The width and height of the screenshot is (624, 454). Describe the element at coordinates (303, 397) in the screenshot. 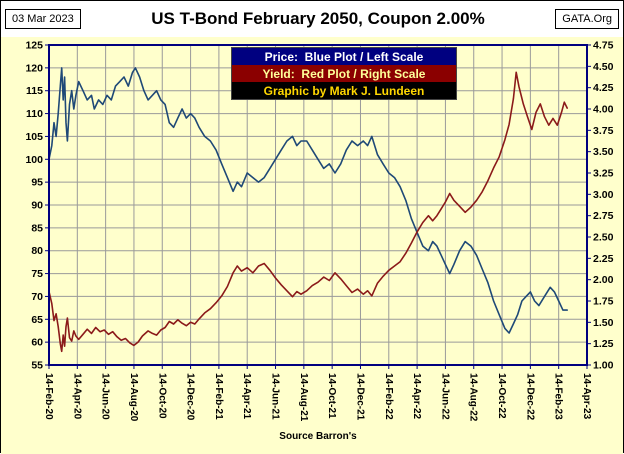

I see `x-axis-tick-label: 14-Aug-21` at that location.